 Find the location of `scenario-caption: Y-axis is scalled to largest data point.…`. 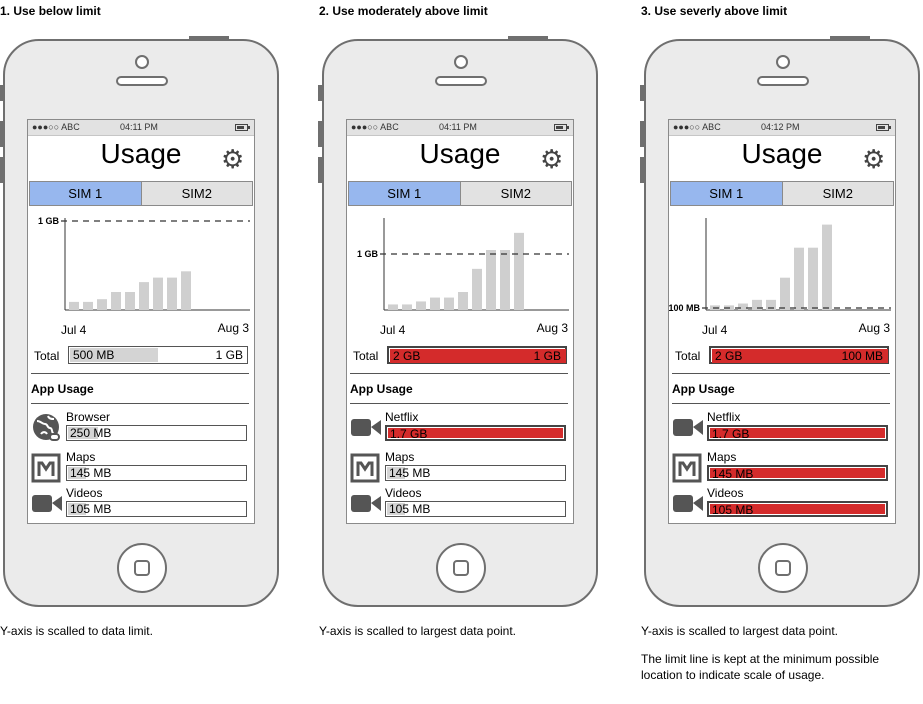

scenario-caption: Y-axis is scalled to largest data point.… is located at coordinates (782, 659).